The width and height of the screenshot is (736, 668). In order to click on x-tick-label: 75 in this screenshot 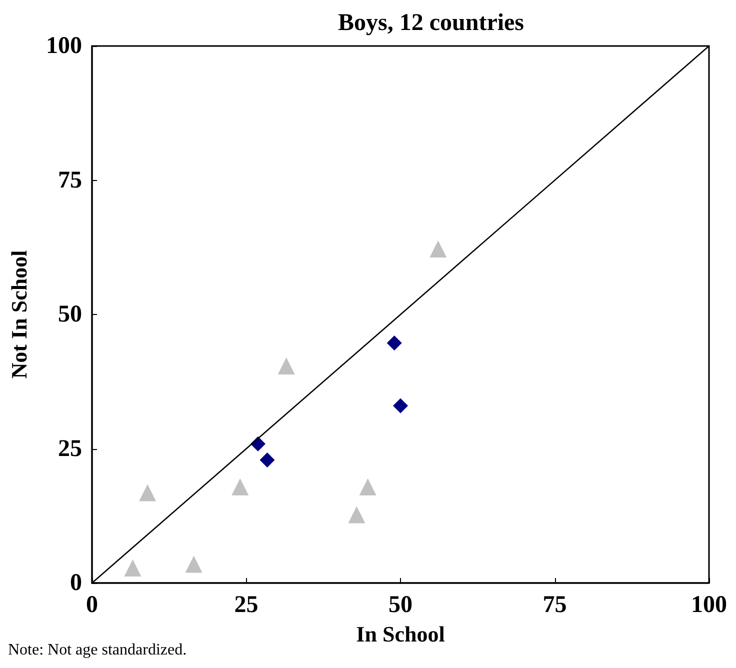, I will do `click(554, 605)`.